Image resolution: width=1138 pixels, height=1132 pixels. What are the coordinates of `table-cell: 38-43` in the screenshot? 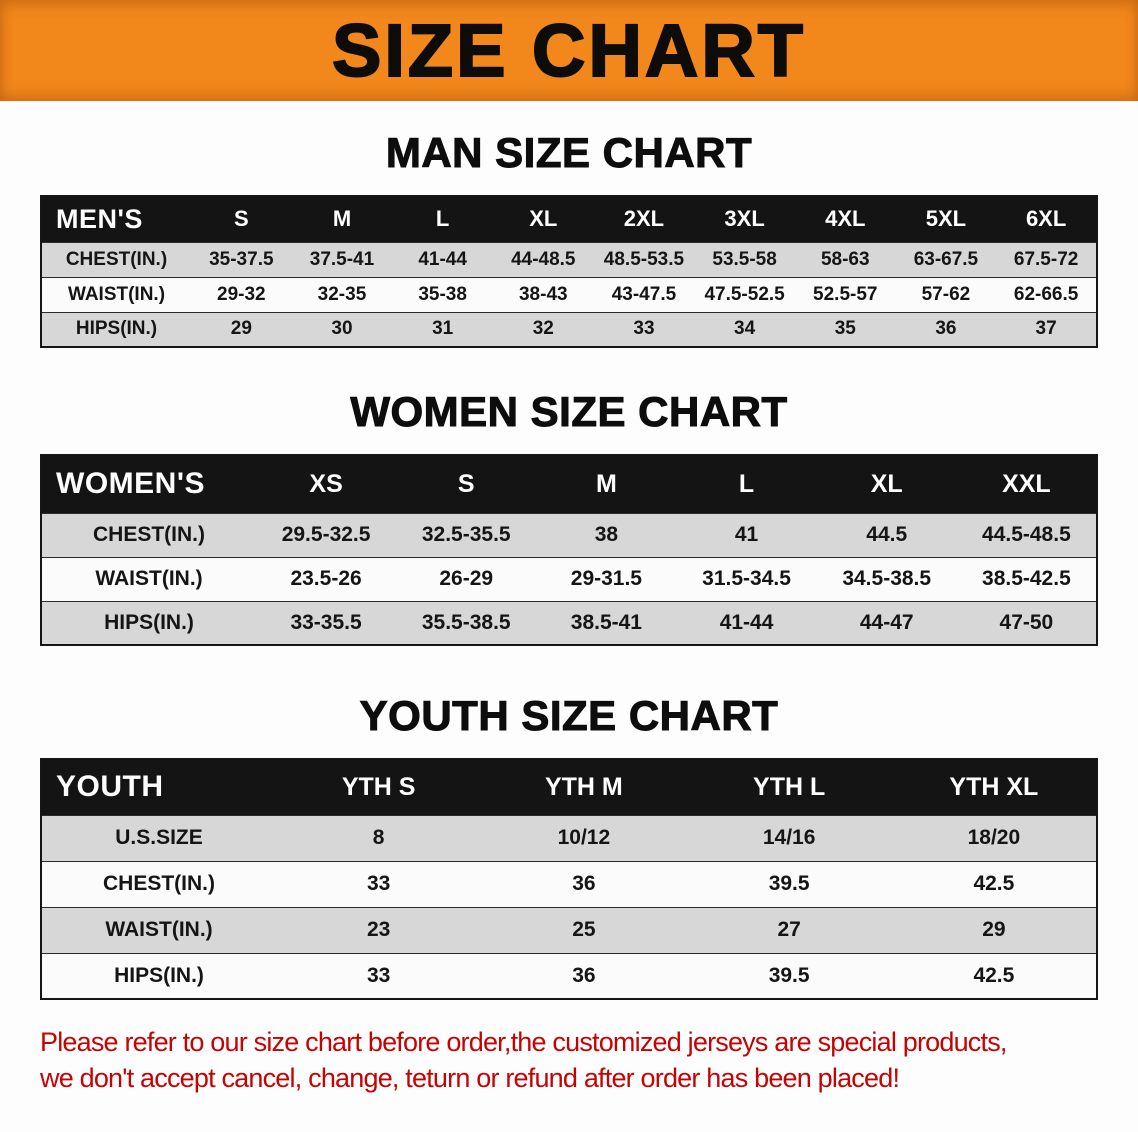 It's located at (543, 294).